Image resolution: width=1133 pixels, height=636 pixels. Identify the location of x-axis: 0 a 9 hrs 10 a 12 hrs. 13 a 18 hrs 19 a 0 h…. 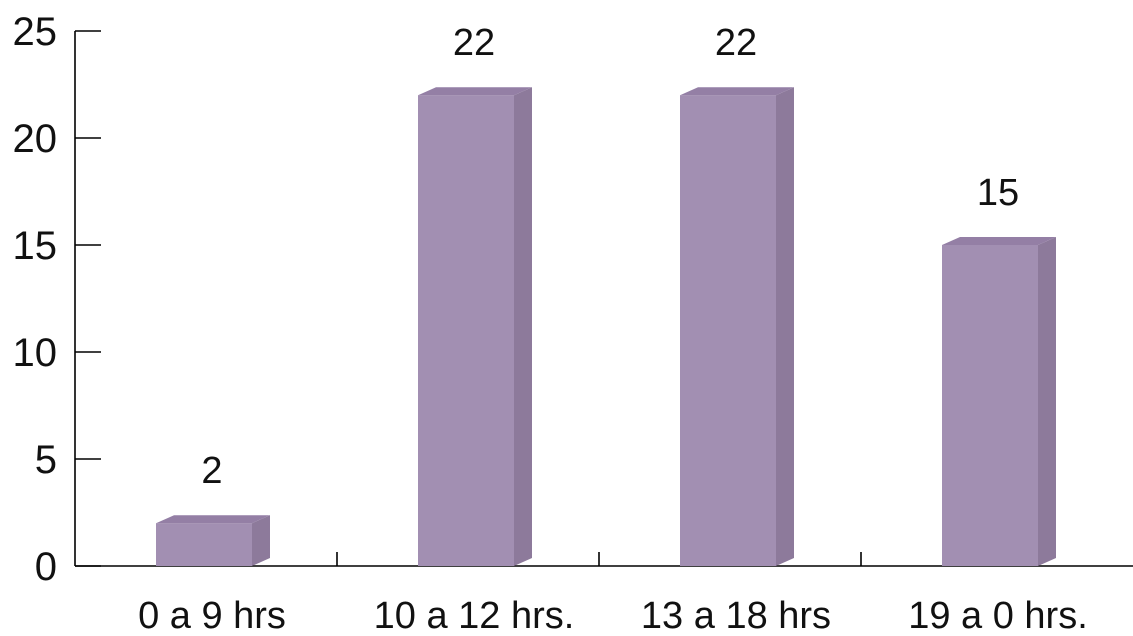
(604, 594).